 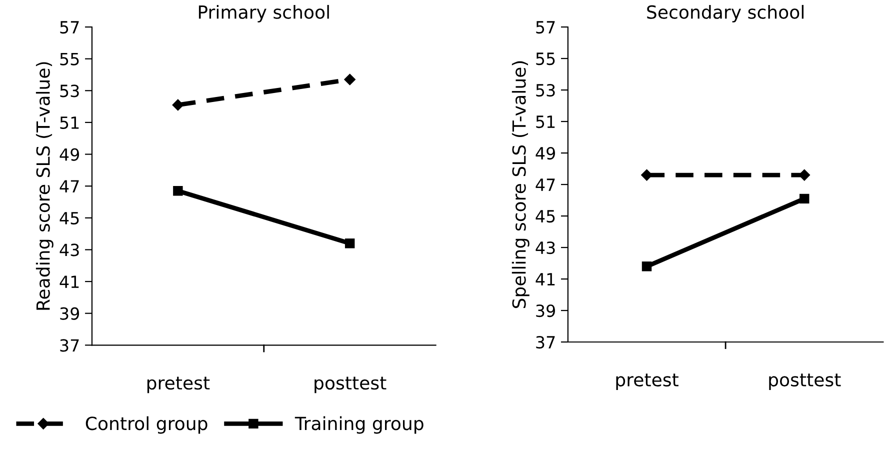 What do you see at coordinates (263, 13) in the screenshot?
I see `chart-title: Primary school` at bounding box center [263, 13].